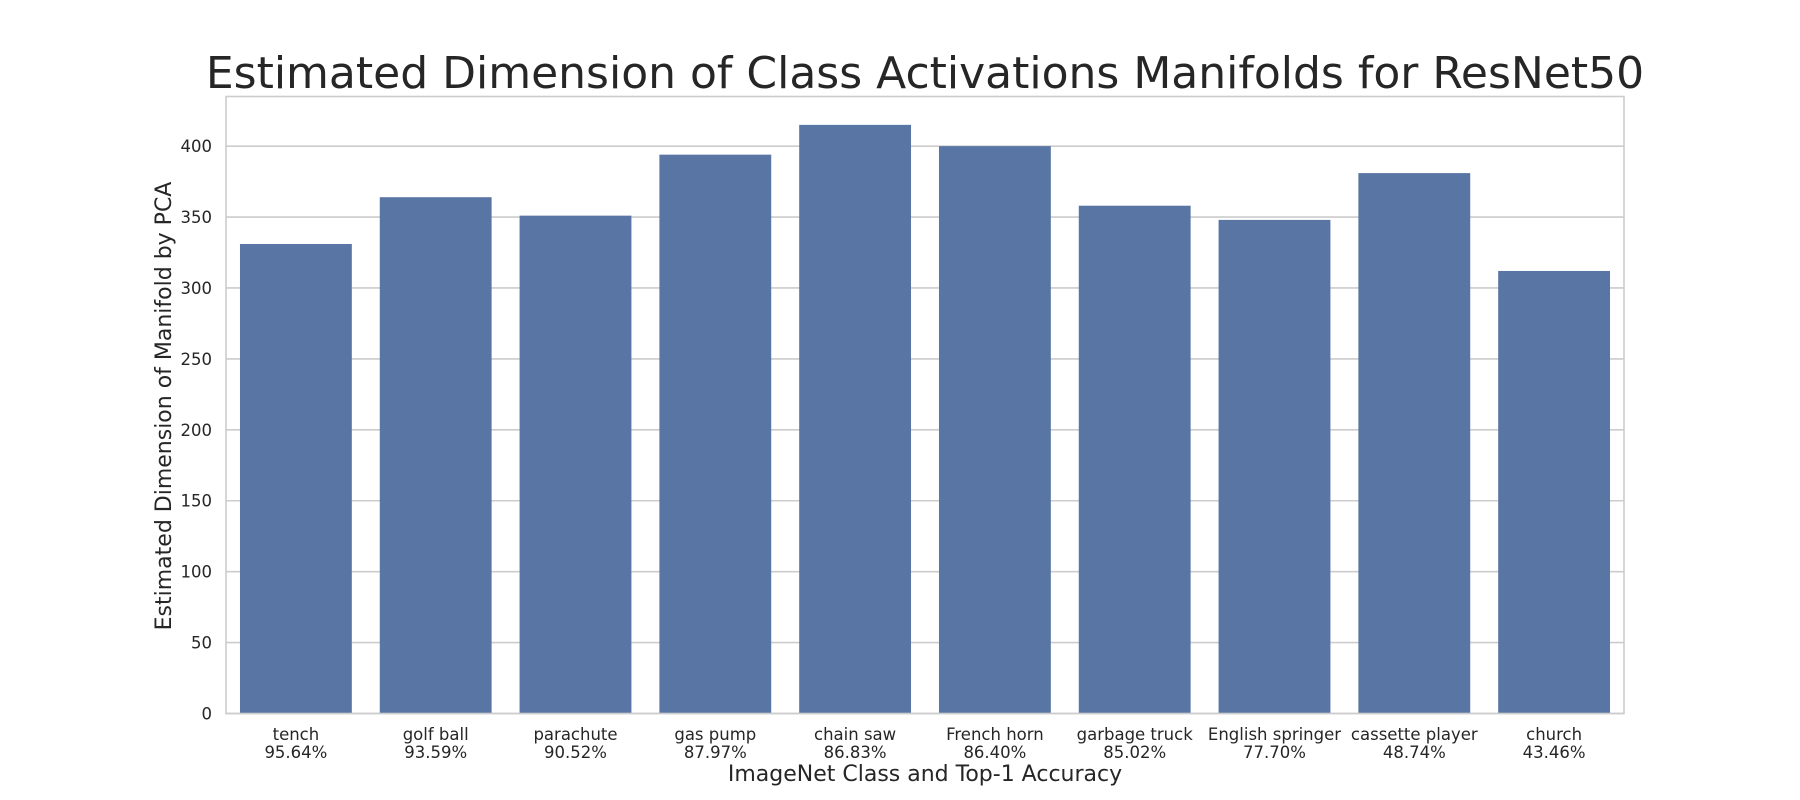 The height and width of the screenshot is (800, 1800). Describe the element at coordinates (855, 752) in the screenshot. I see `x-tick-label-accuracy: 86.83%` at that location.